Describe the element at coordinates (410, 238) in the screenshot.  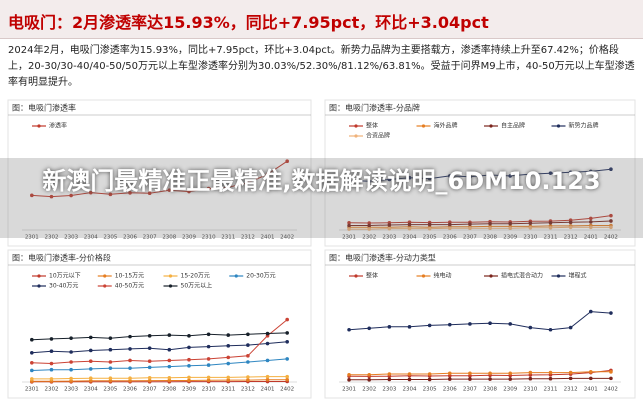
I see `x-tick-label: 2304` at that location.